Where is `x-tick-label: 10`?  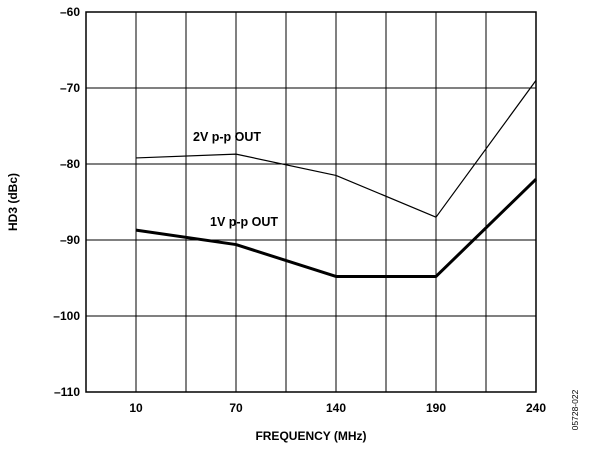
x-tick-label: 10 is located at coordinates (136, 408).